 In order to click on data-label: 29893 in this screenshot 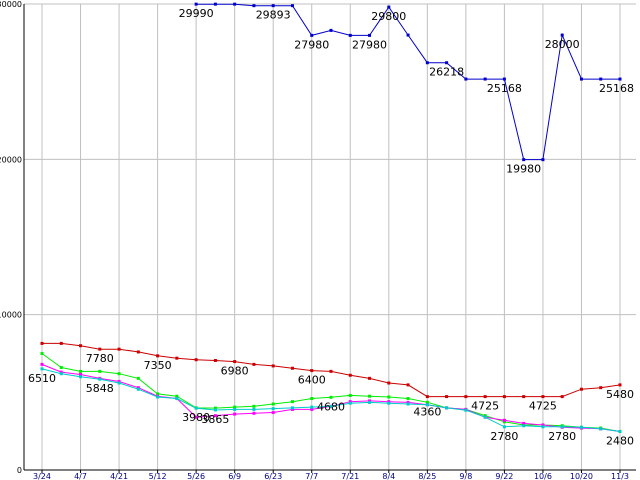, I will do `click(273, 15)`.